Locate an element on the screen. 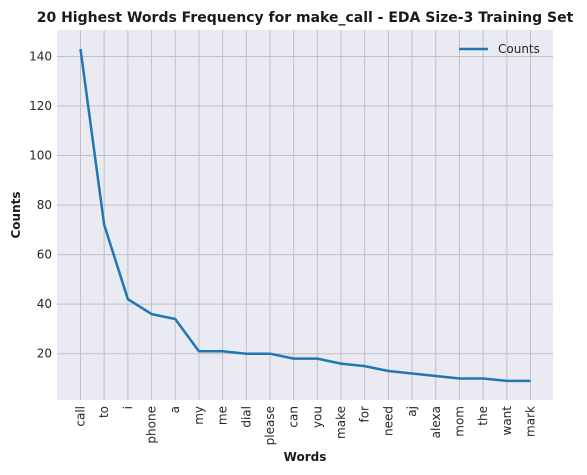 The image size is (587, 475). x-tick-label: the is located at coordinates (483, 416).